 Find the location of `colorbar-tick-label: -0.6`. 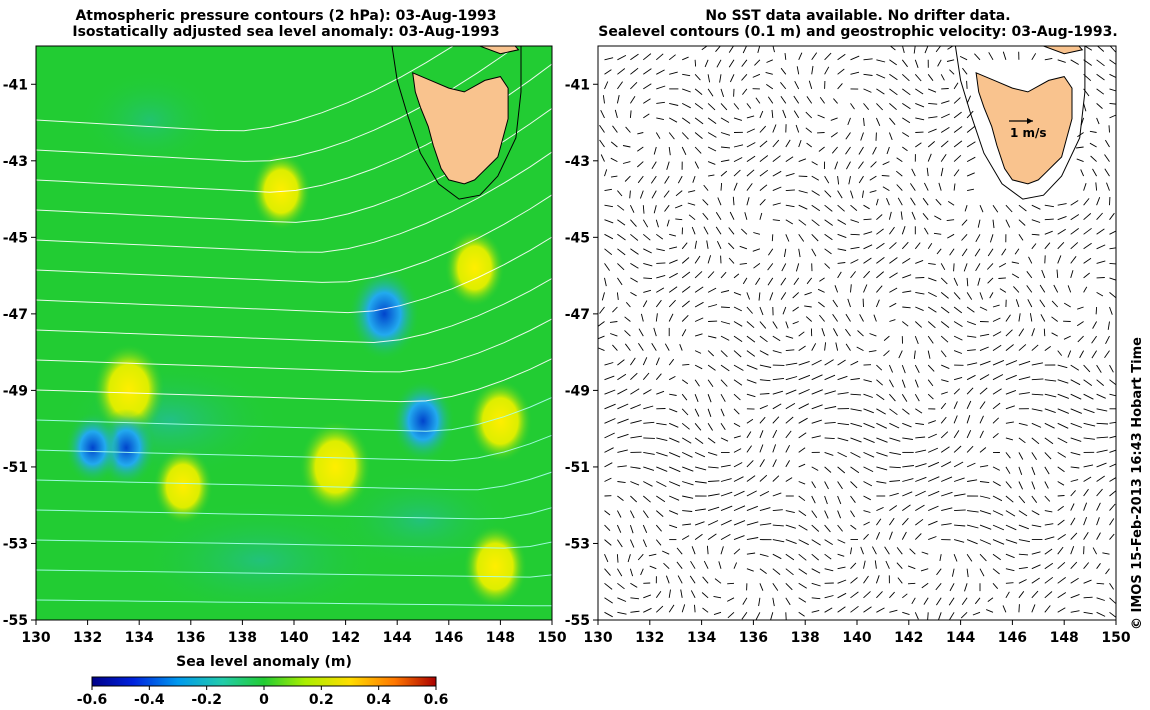

colorbar-tick-label: -0.6 is located at coordinates (92, 700).